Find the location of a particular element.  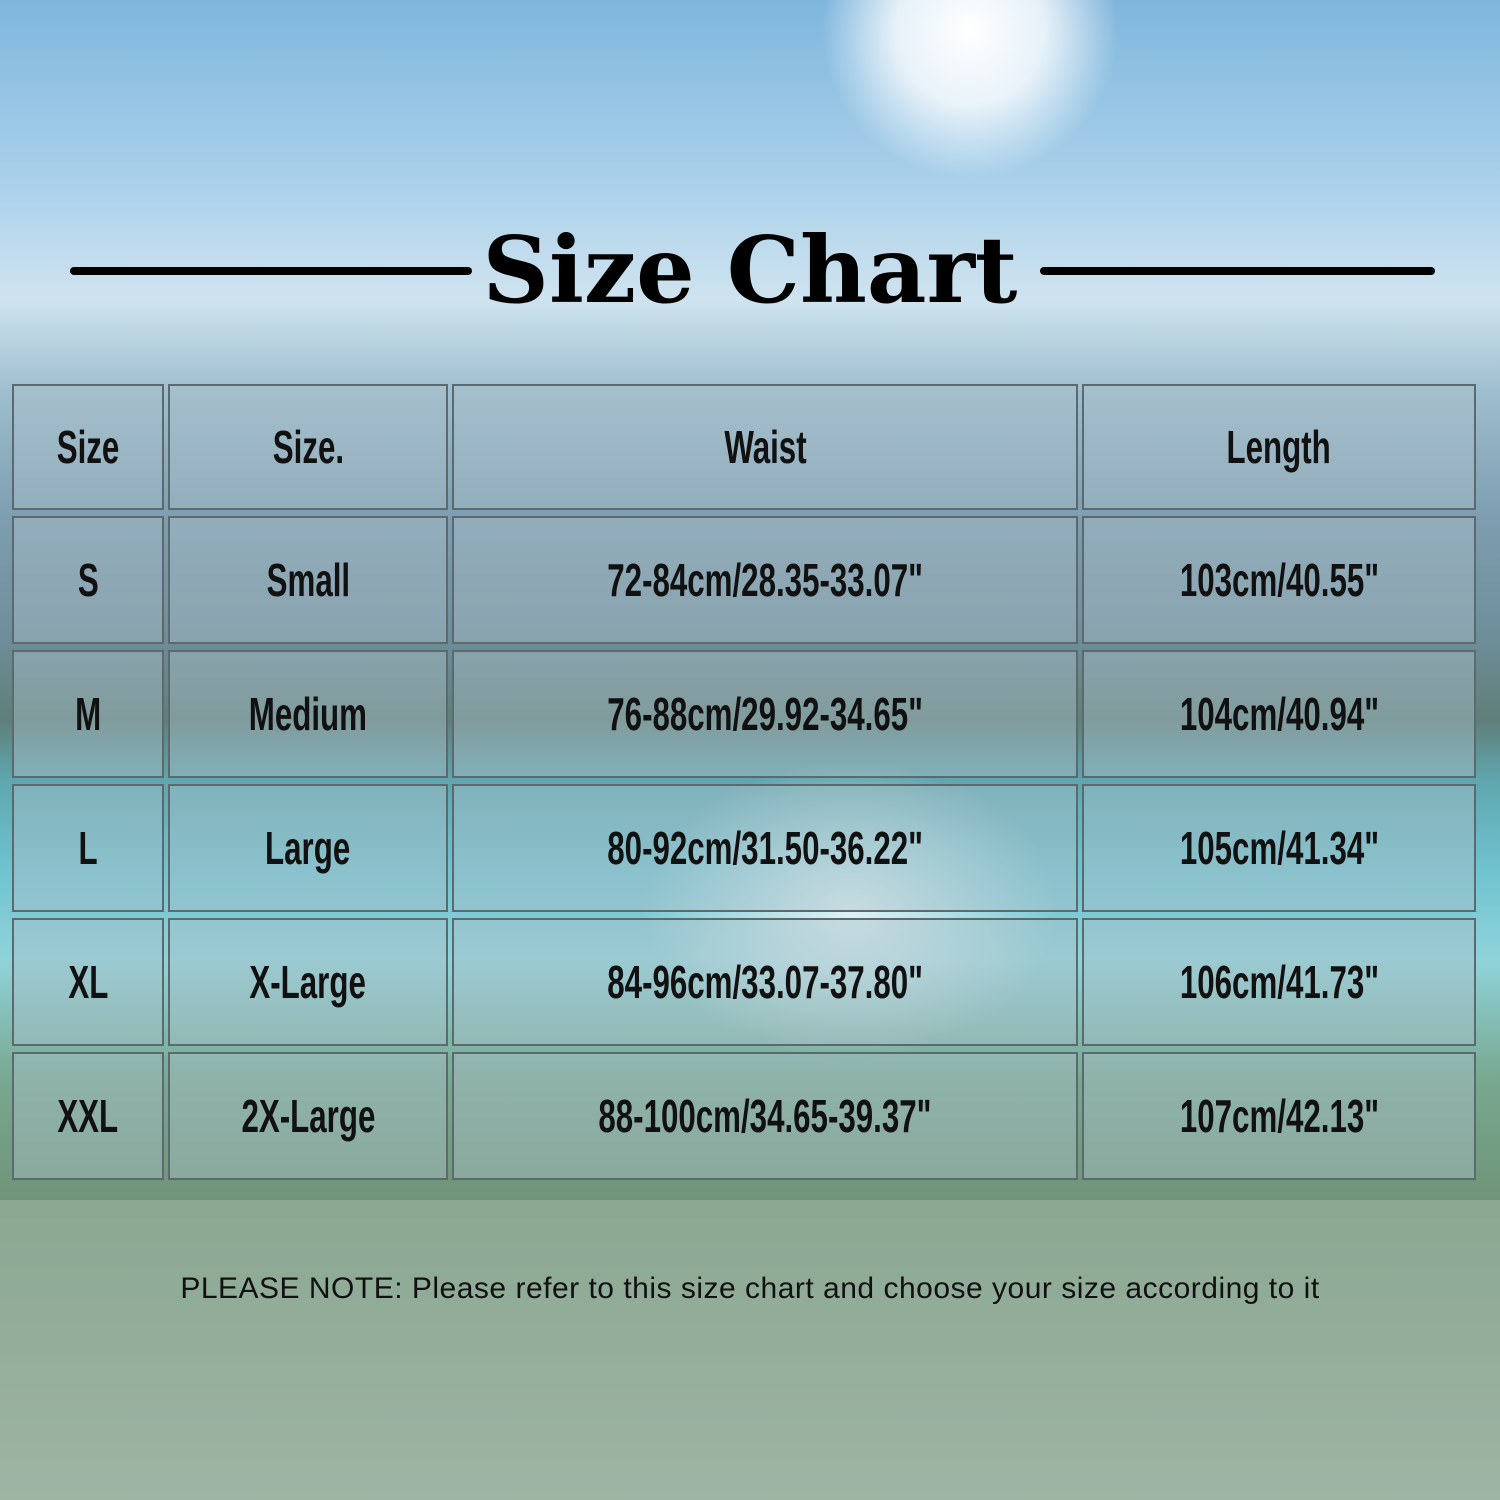

cell-waist: 88-100cm/34.65-39.37" is located at coordinates (765, 1116).